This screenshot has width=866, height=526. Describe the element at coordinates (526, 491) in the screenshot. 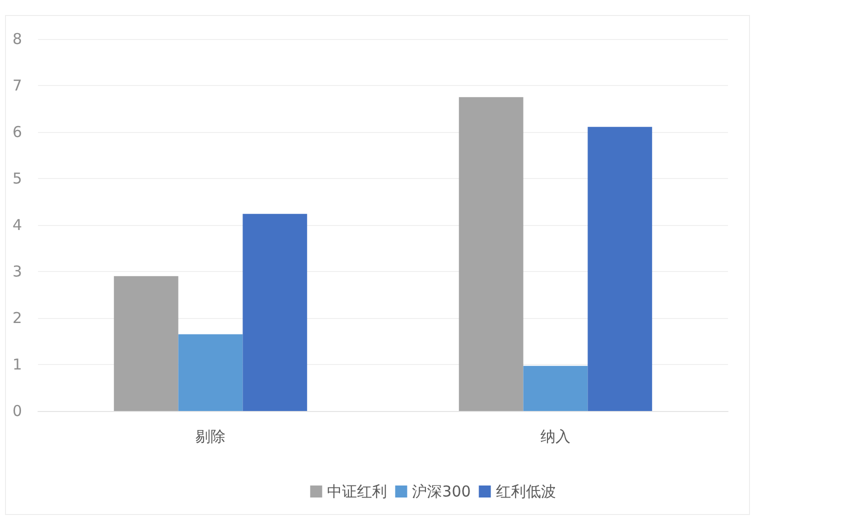

I see `legend-label: 红利低波` at that location.